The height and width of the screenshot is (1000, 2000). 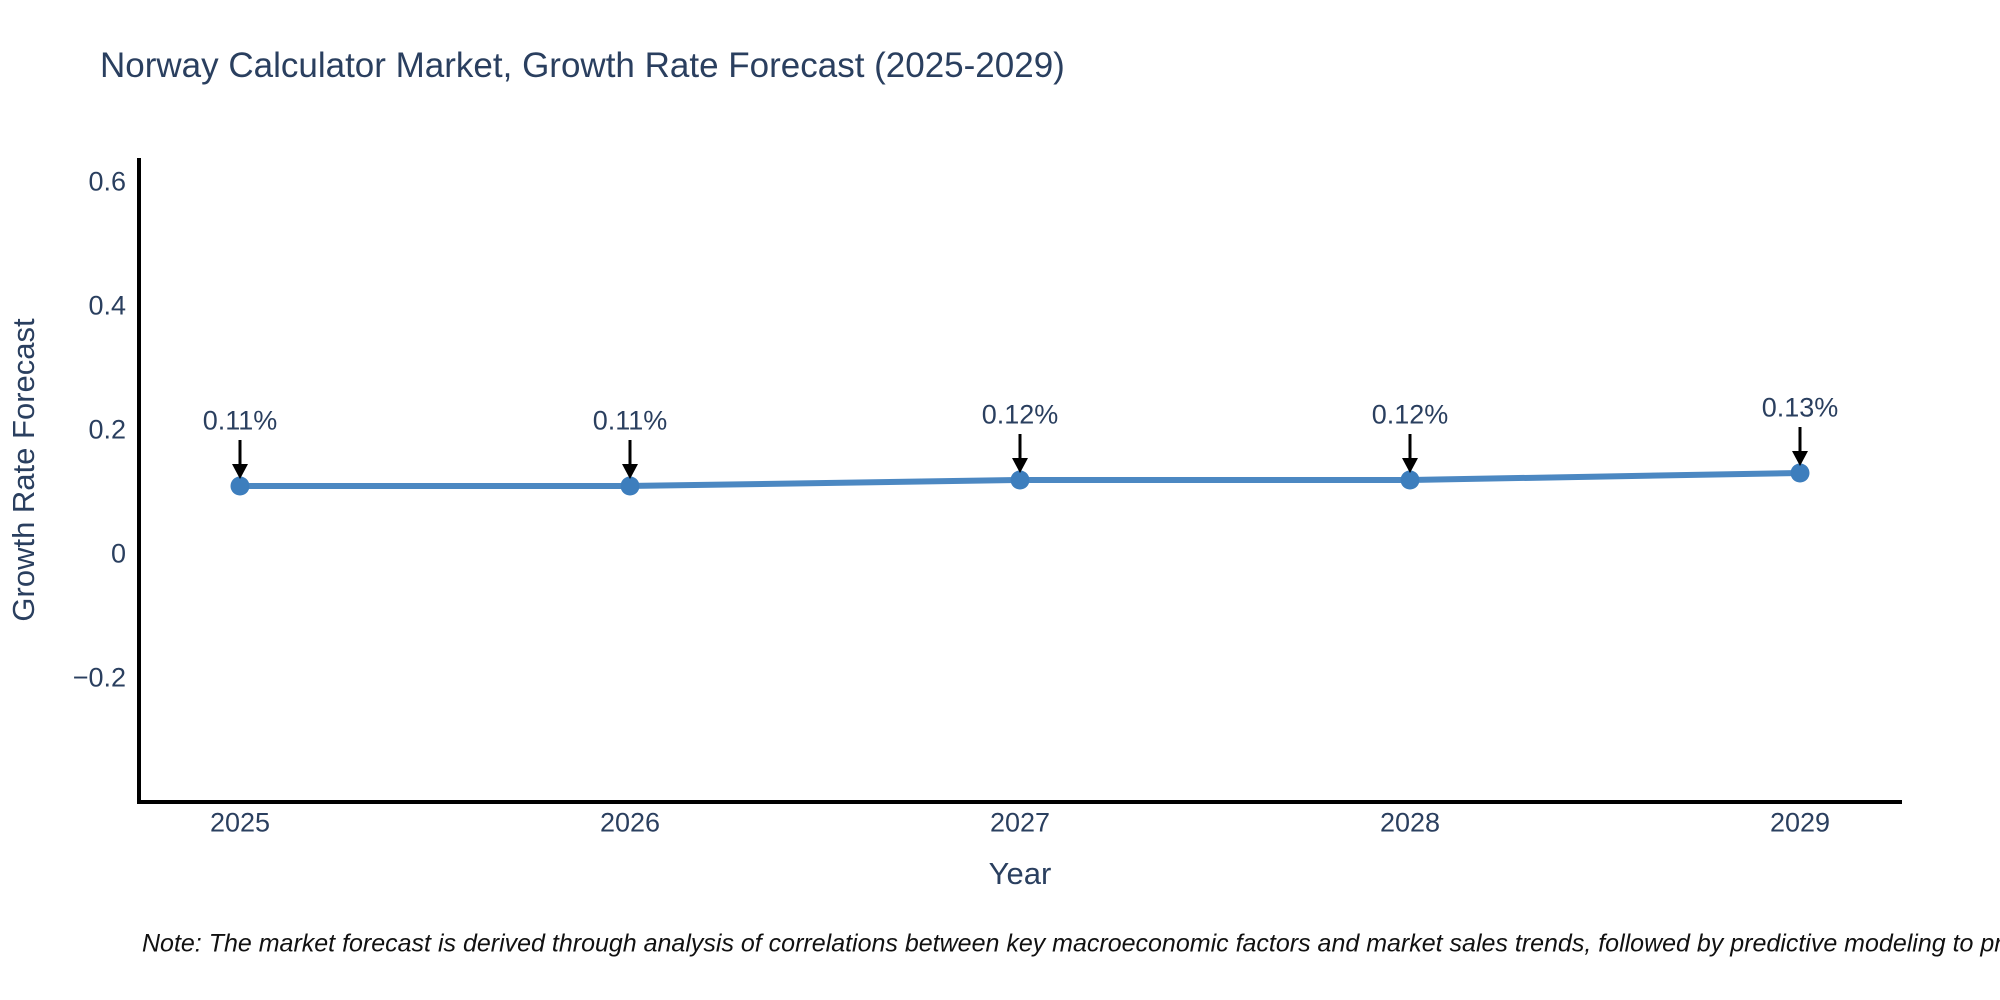 I want to click on point-label-2025: 0.11%, so click(x=240, y=420).